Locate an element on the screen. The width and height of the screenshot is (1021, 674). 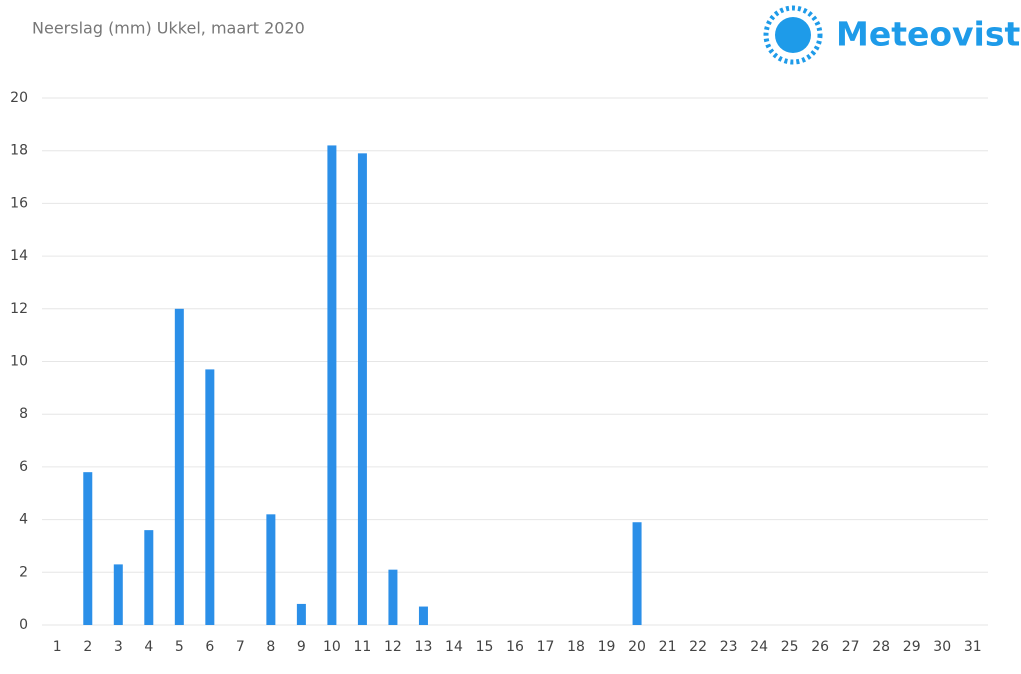
x-tick-label: 31 is located at coordinates (973, 647).